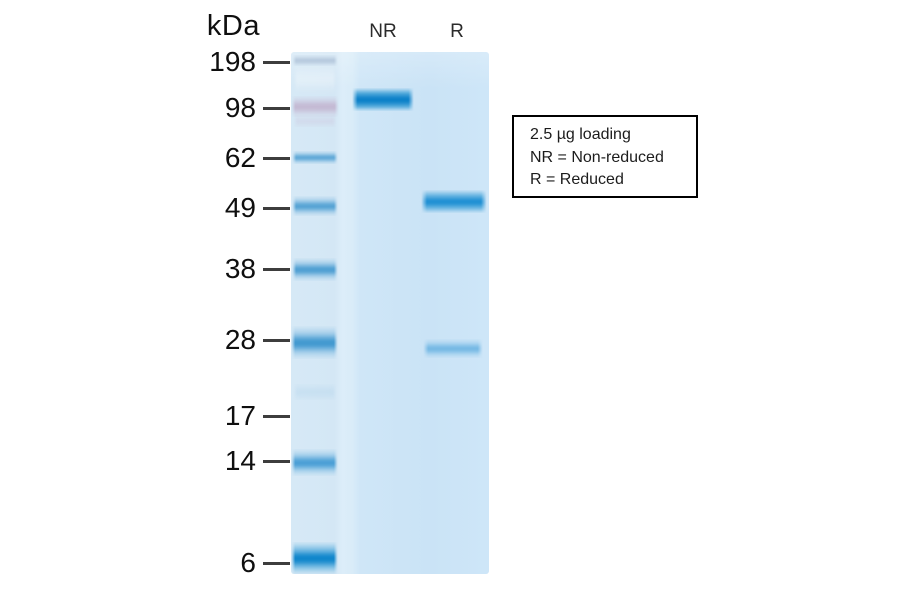 This screenshot has height=594, width=900. What do you see at coordinates (240, 207) in the screenshot?
I see `marker-label: 49` at bounding box center [240, 207].